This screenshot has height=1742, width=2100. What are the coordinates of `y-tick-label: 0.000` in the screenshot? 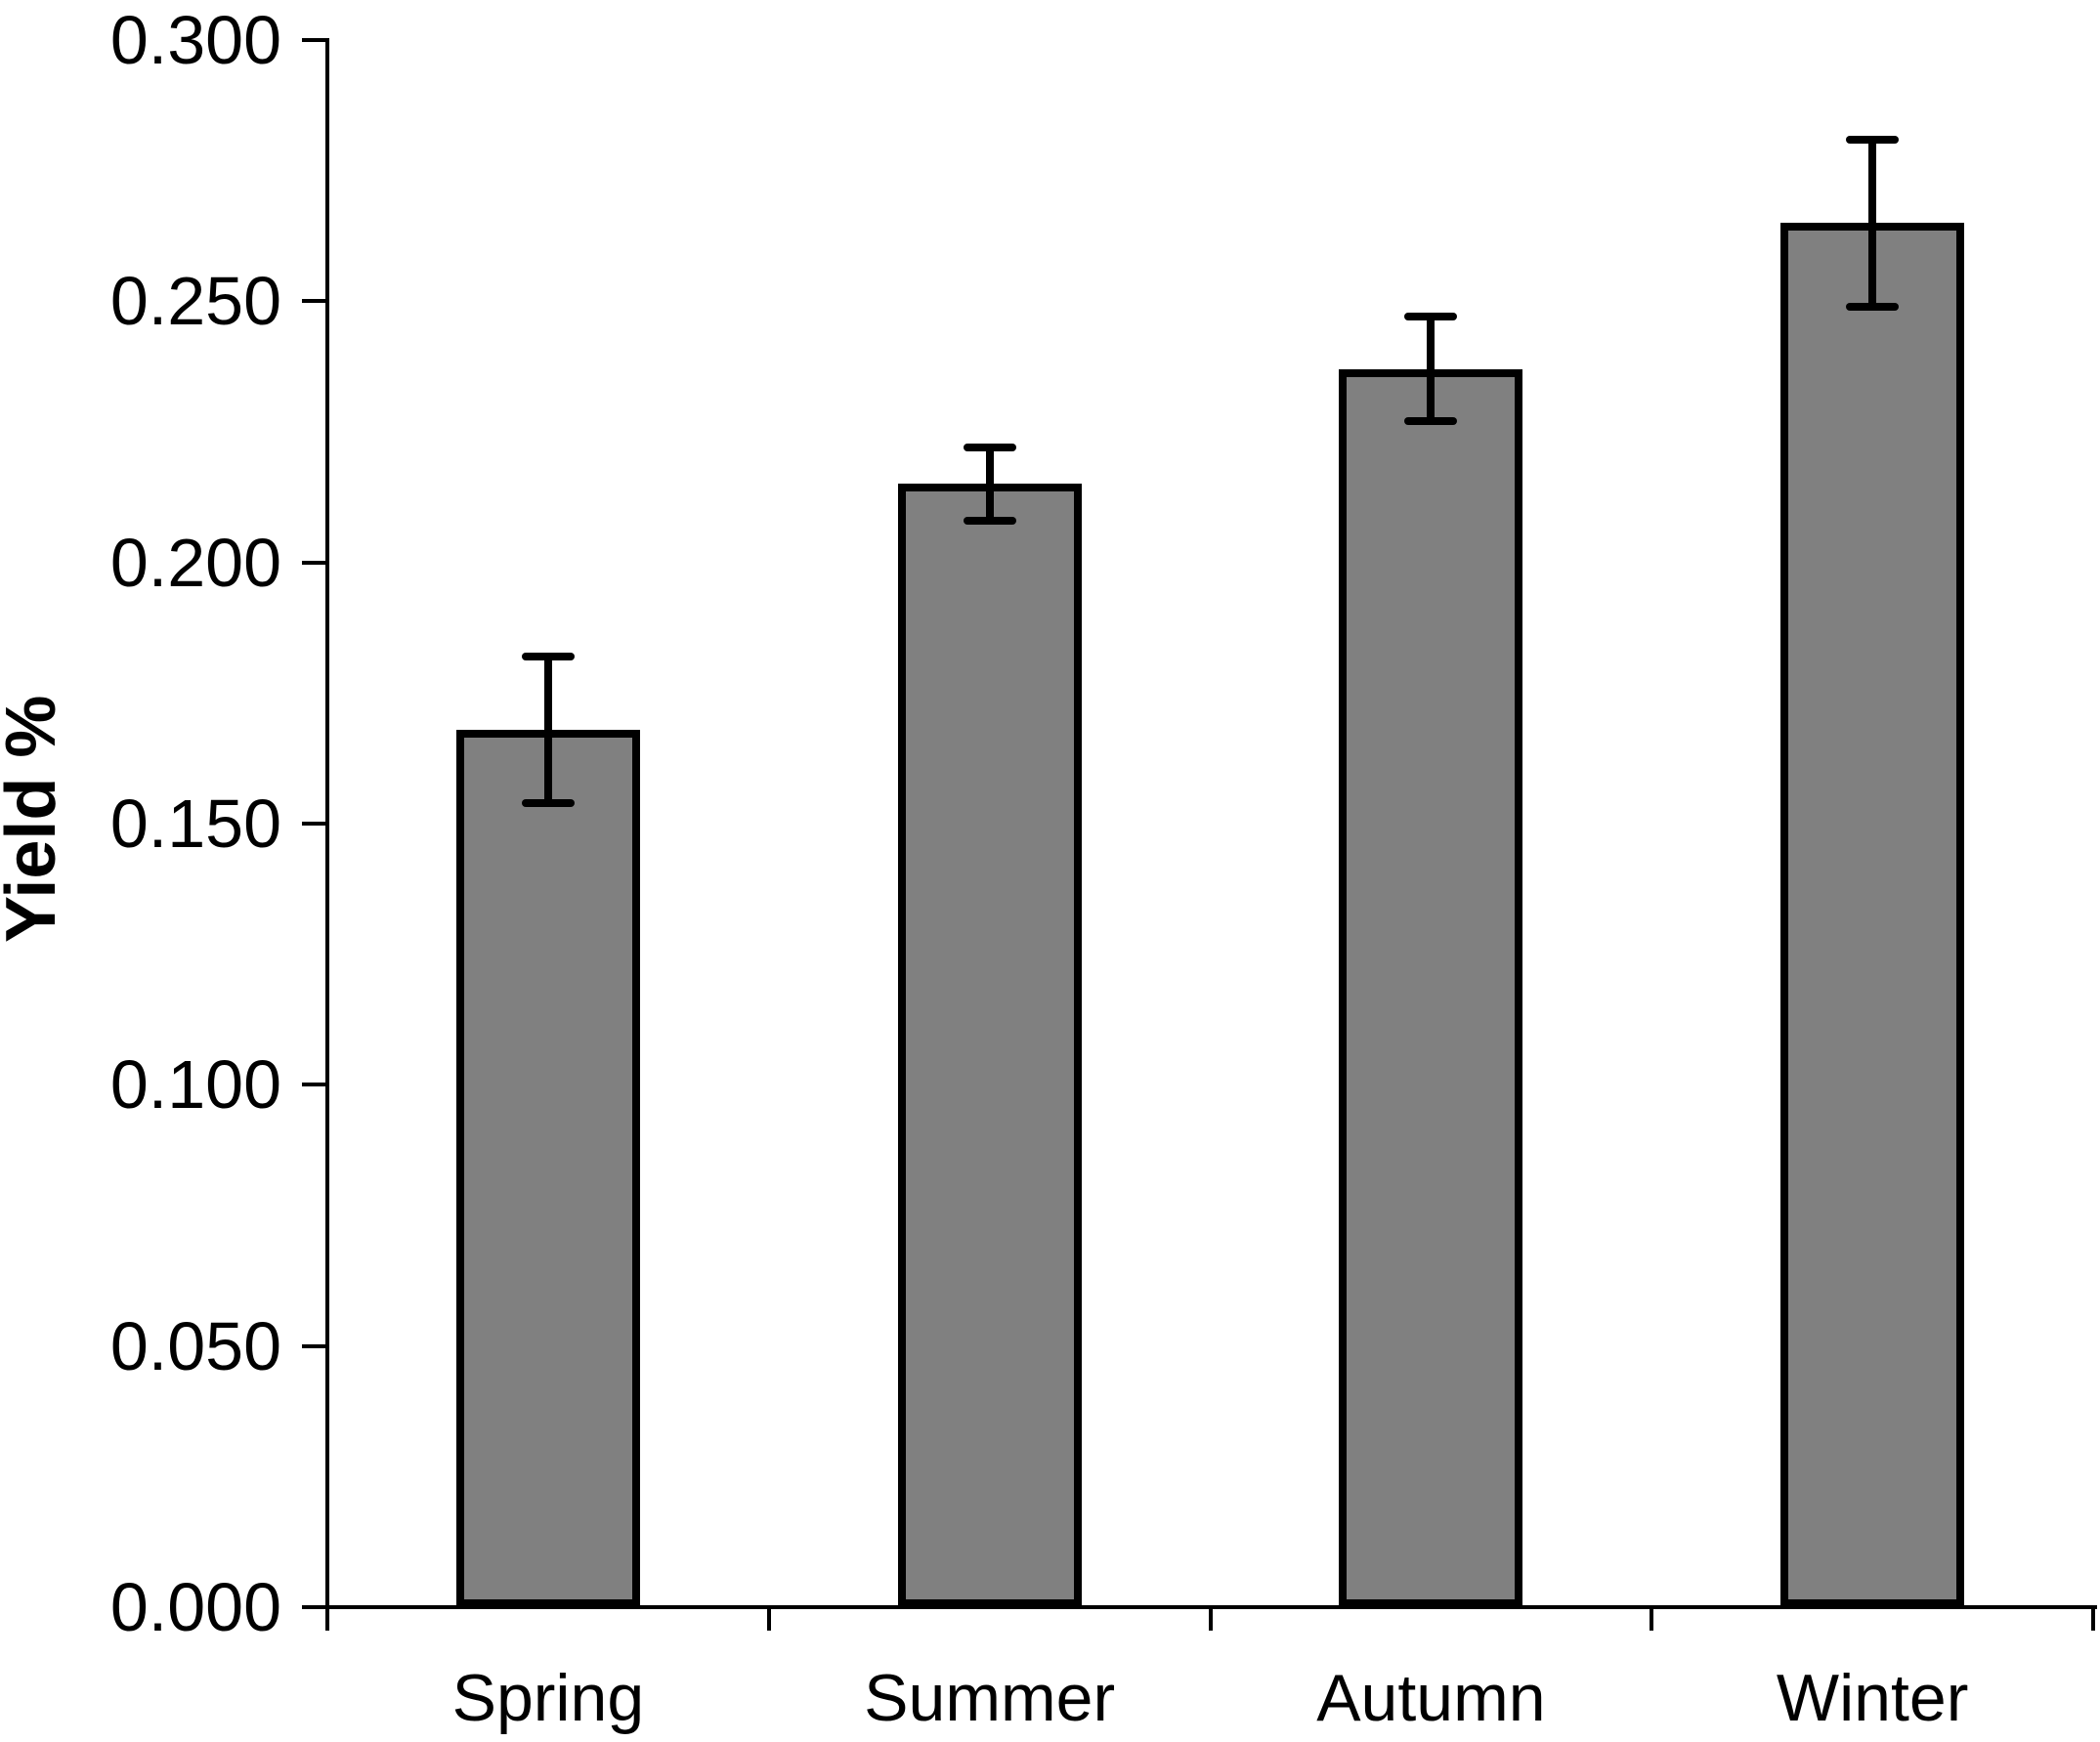 It's located at (195, 1607).